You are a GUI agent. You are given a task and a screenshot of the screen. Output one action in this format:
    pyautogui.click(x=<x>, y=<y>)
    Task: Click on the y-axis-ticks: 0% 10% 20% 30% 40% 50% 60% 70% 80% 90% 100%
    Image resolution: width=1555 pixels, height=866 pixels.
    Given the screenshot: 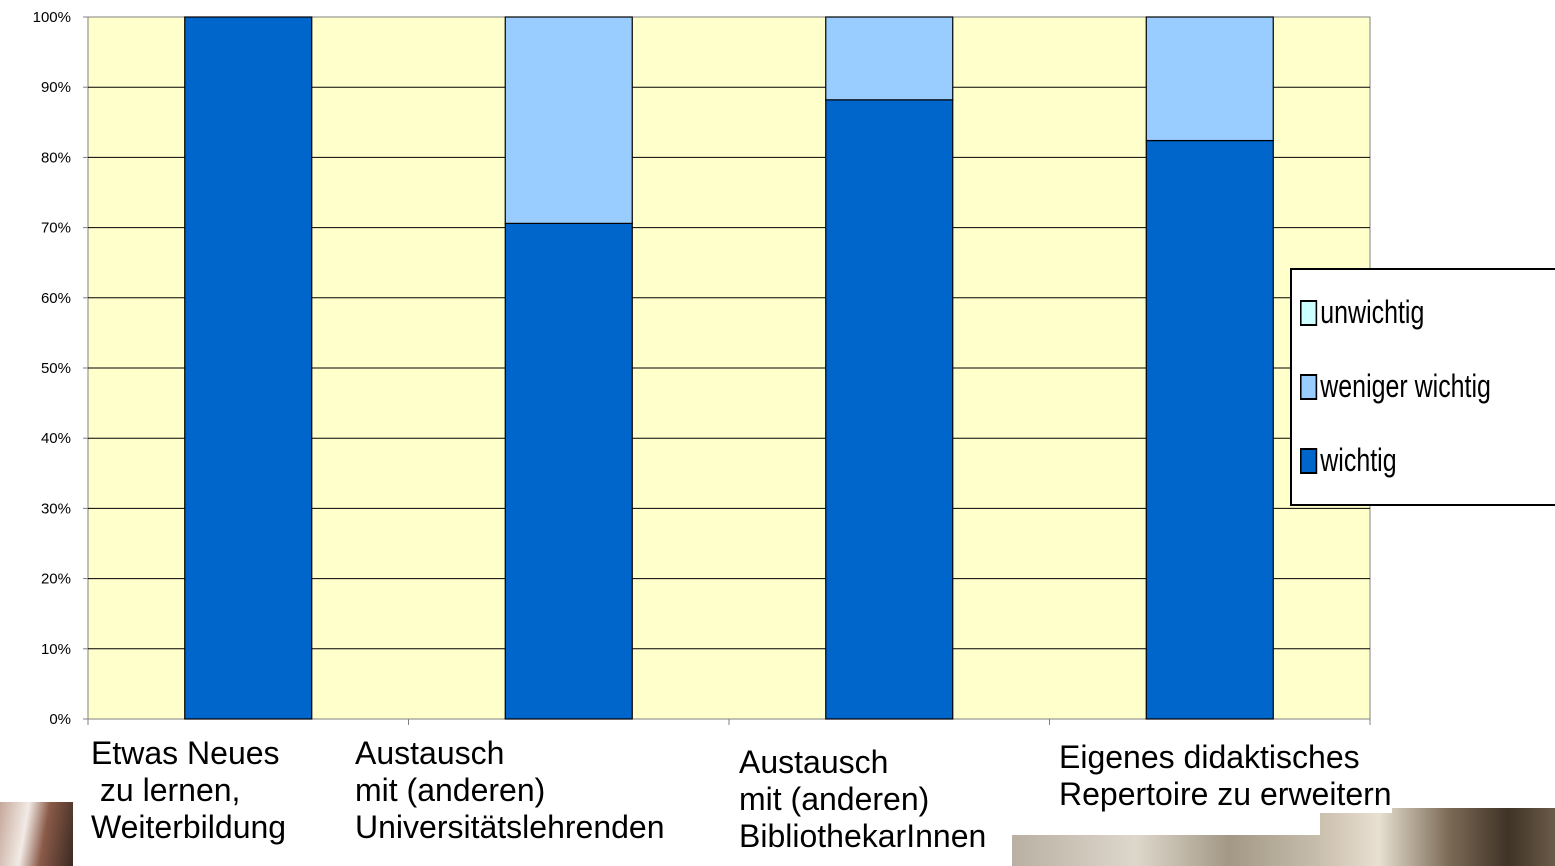 What is the action you would take?
    pyautogui.click(x=60, y=368)
    